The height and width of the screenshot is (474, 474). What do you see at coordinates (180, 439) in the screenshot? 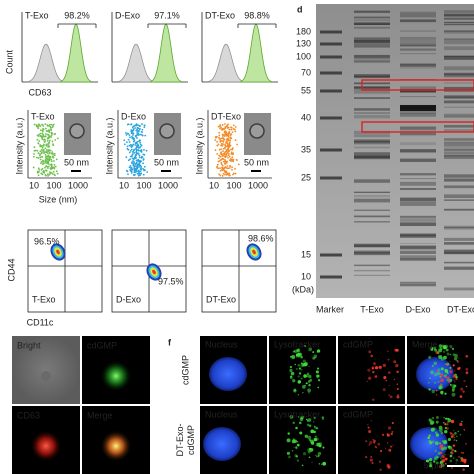
I see `row-label: DT-Exo-` at bounding box center [180, 439].